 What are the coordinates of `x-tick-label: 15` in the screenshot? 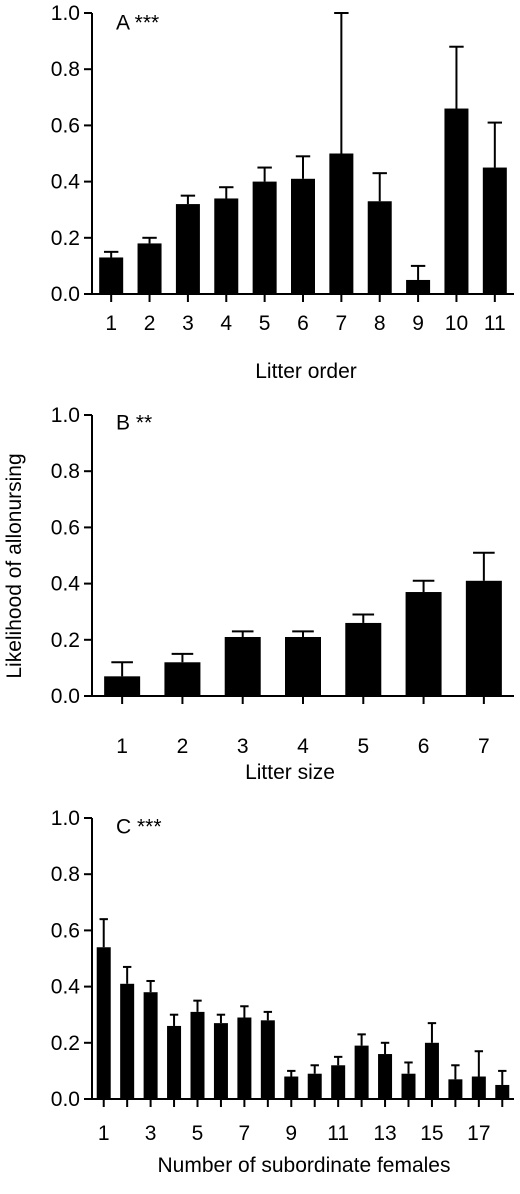 It's located at (431, 1133).